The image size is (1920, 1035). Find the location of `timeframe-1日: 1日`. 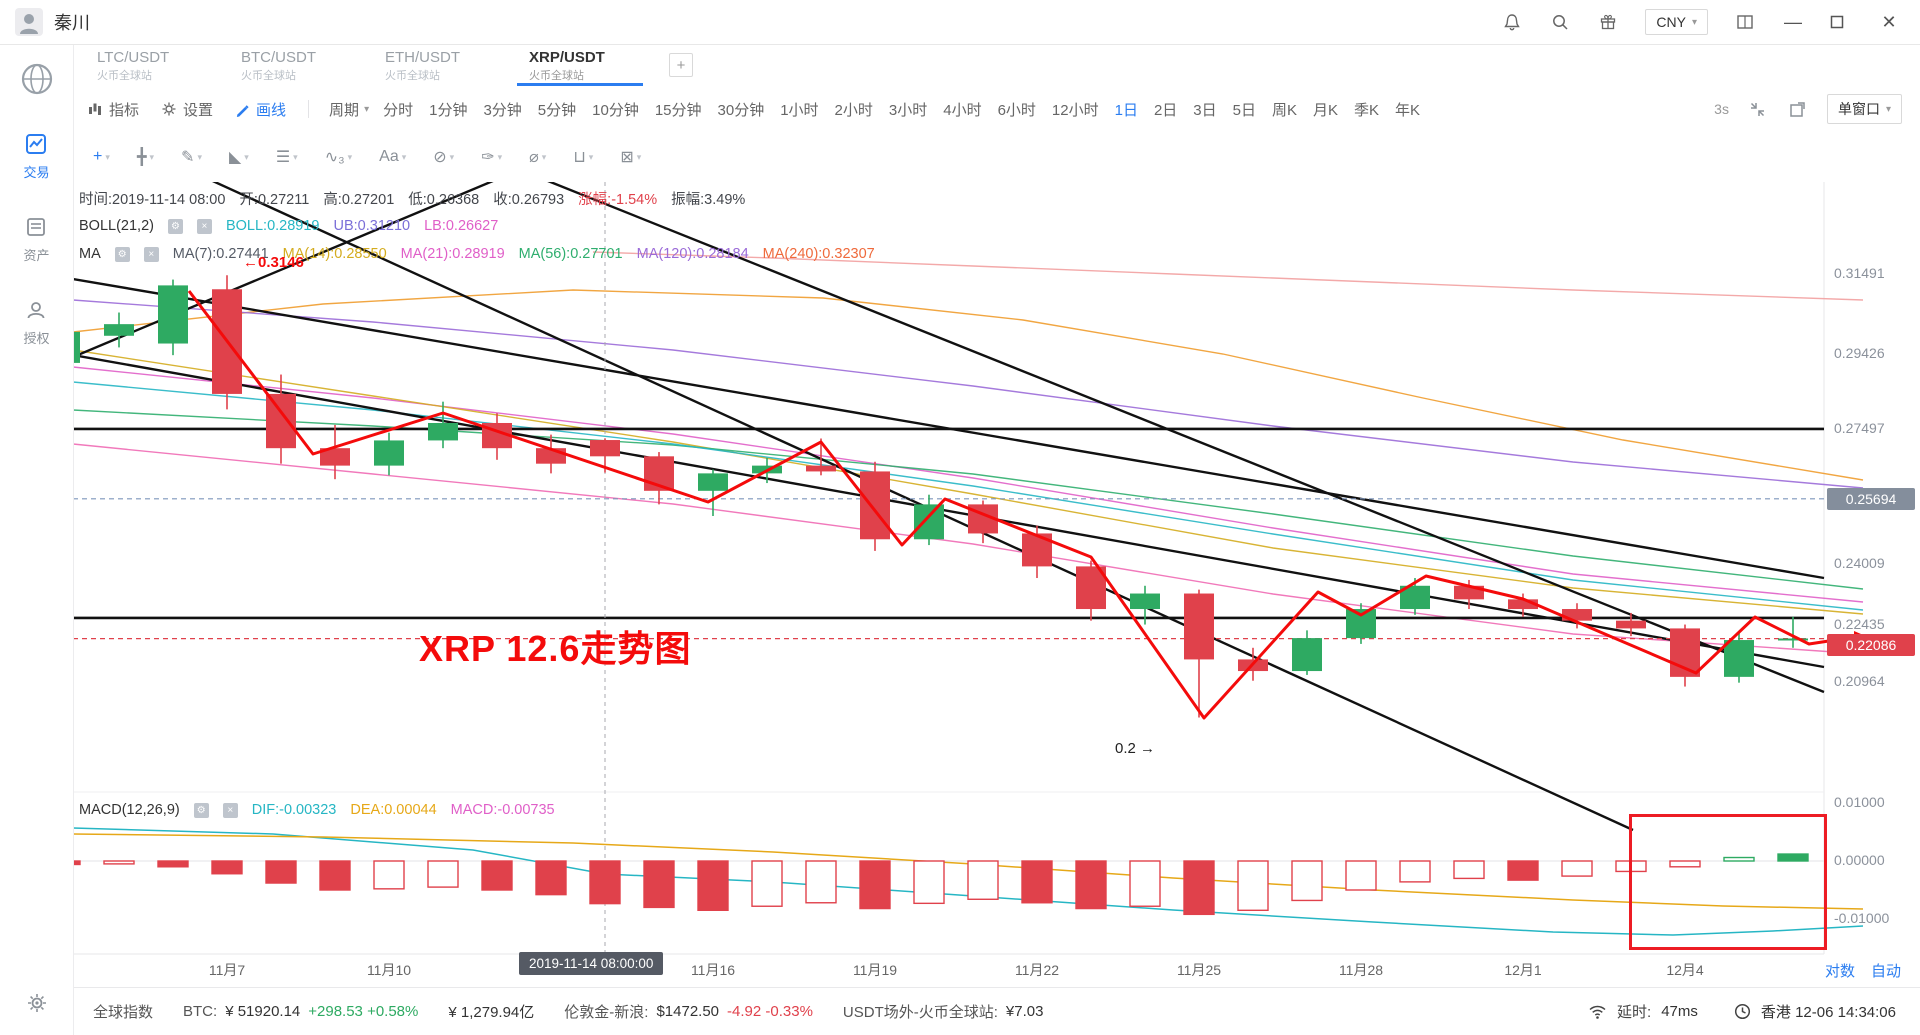

timeframe-1日: 1日 is located at coordinates (1126, 110).